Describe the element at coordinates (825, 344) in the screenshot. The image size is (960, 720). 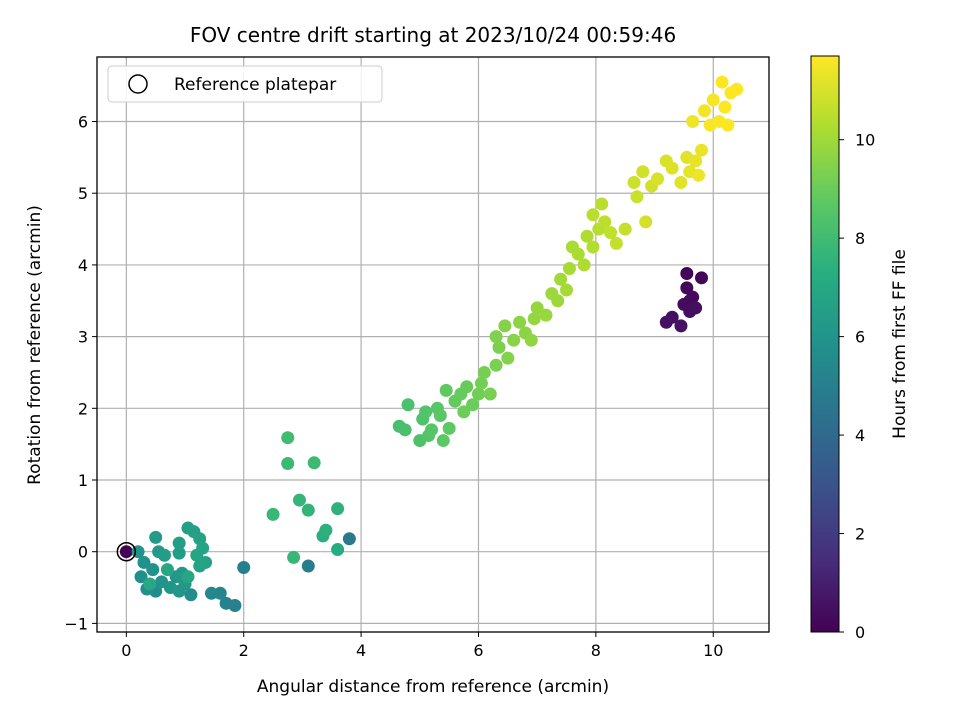
I see `colorbar-gradient` at that location.